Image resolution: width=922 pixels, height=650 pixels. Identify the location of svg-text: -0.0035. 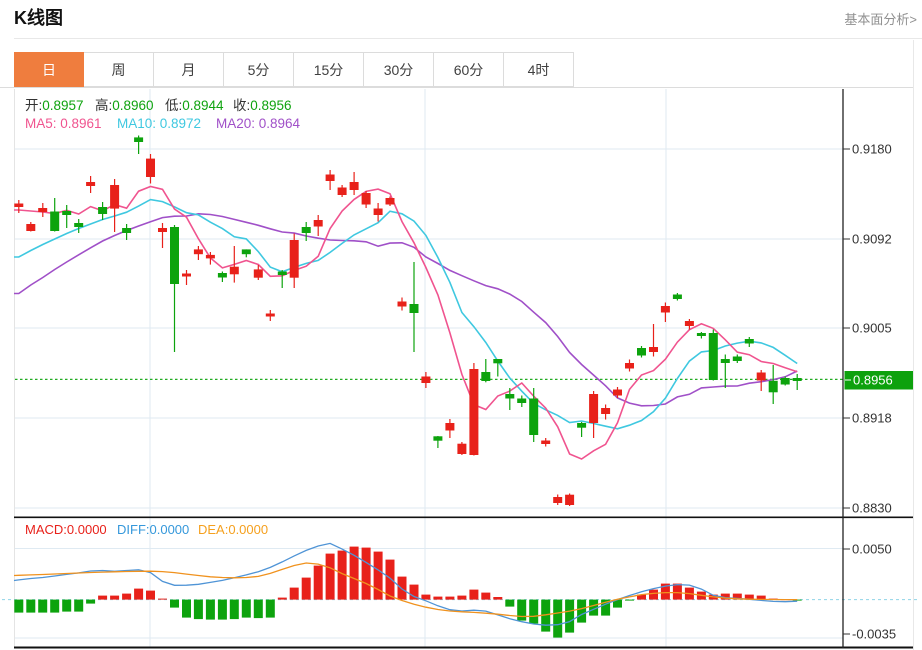
(874, 634).